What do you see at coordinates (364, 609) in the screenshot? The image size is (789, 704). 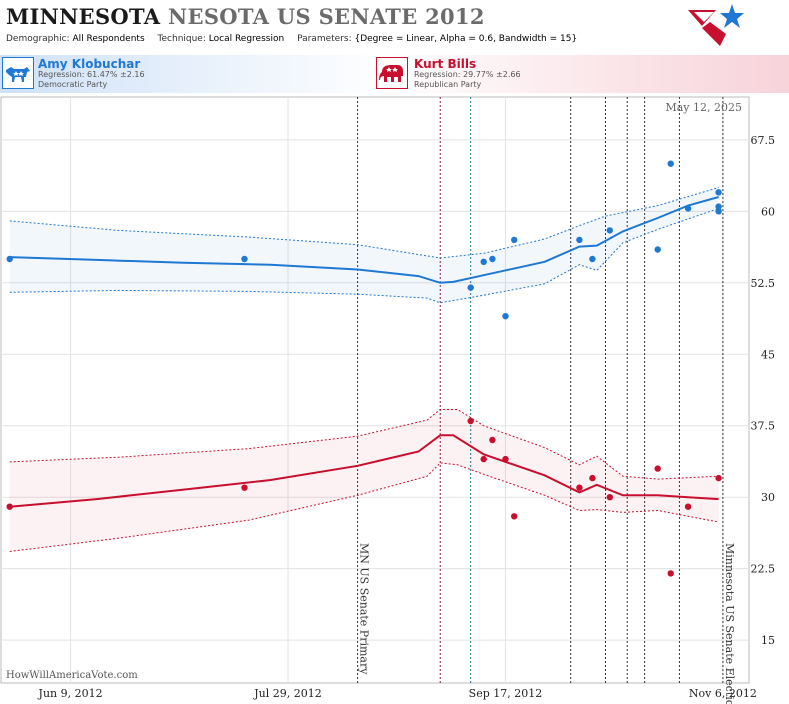 I see `event-label: MN US Senate Primary` at bounding box center [364, 609].